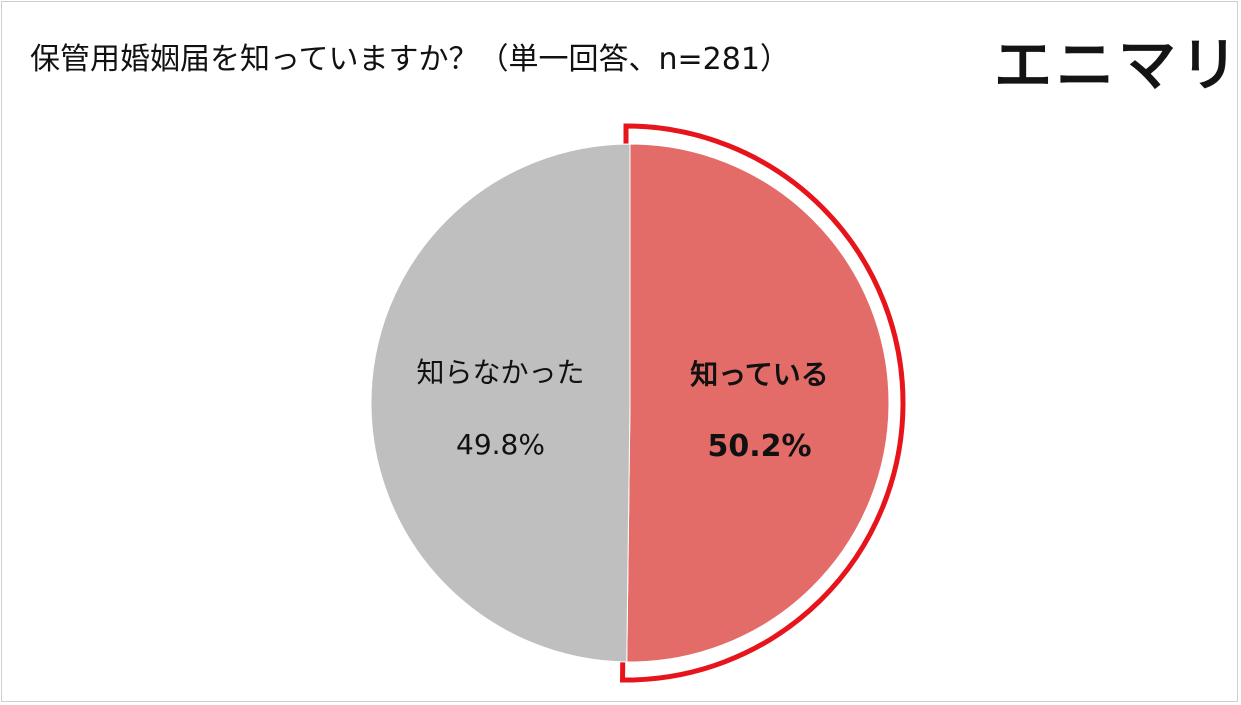 This screenshot has height=705, width=1241. What do you see at coordinates (500, 372) in the screenshot?
I see `slice-label-2: 知らなかった` at bounding box center [500, 372].